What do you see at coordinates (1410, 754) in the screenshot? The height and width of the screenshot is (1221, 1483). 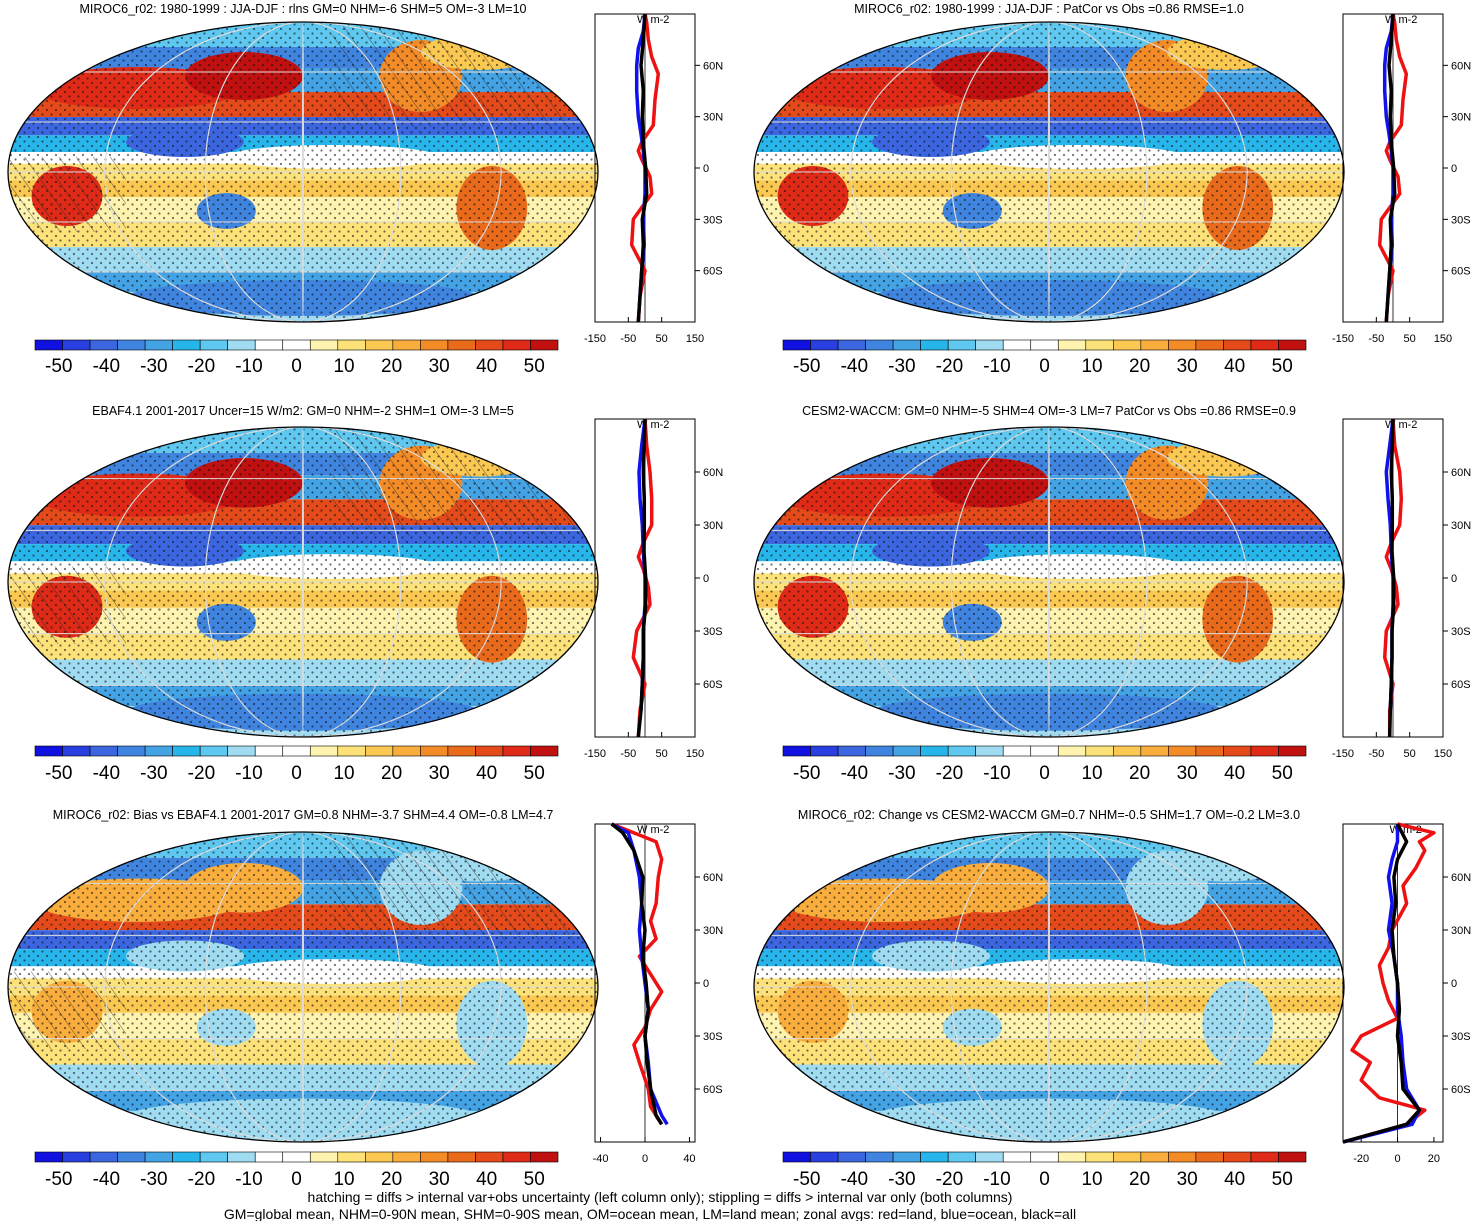 I see `x-tick-label: 50` at bounding box center [1410, 754].